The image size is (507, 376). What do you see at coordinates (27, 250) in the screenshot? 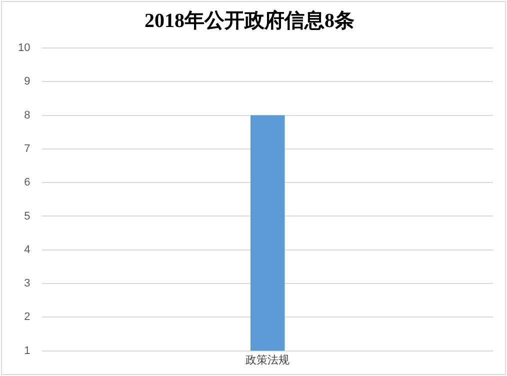
I see `y-tick-label: 4` at bounding box center [27, 250].